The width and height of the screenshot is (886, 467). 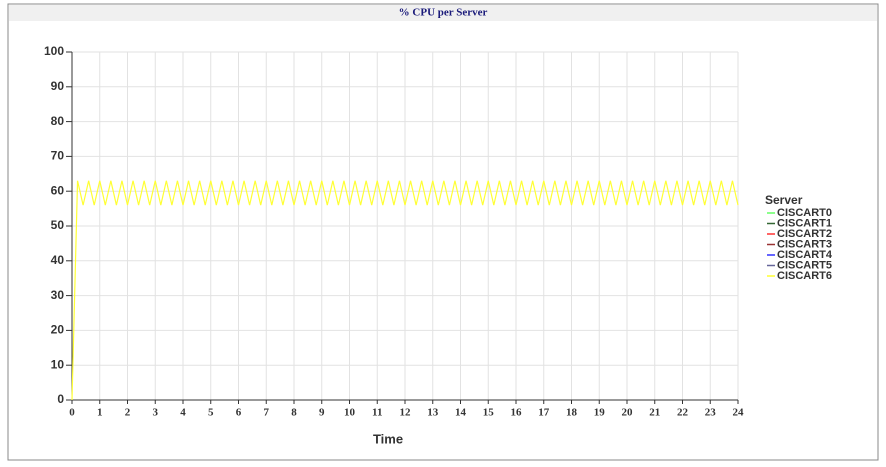 I want to click on x-tick-label: 24, so click(x=739, y=413).